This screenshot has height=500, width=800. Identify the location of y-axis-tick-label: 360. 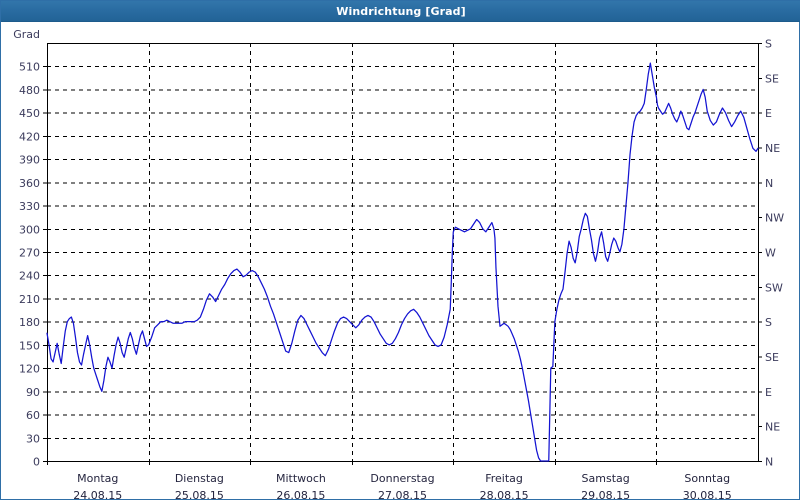
(29, 183).